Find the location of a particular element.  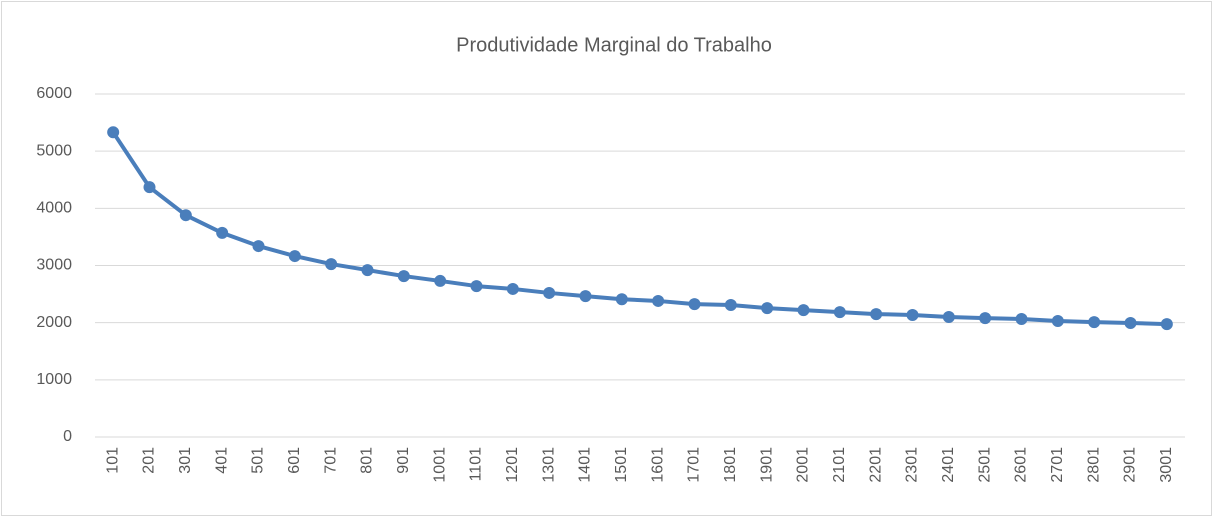

x-tick-label: 1301 is located at coordinates (548, 465).